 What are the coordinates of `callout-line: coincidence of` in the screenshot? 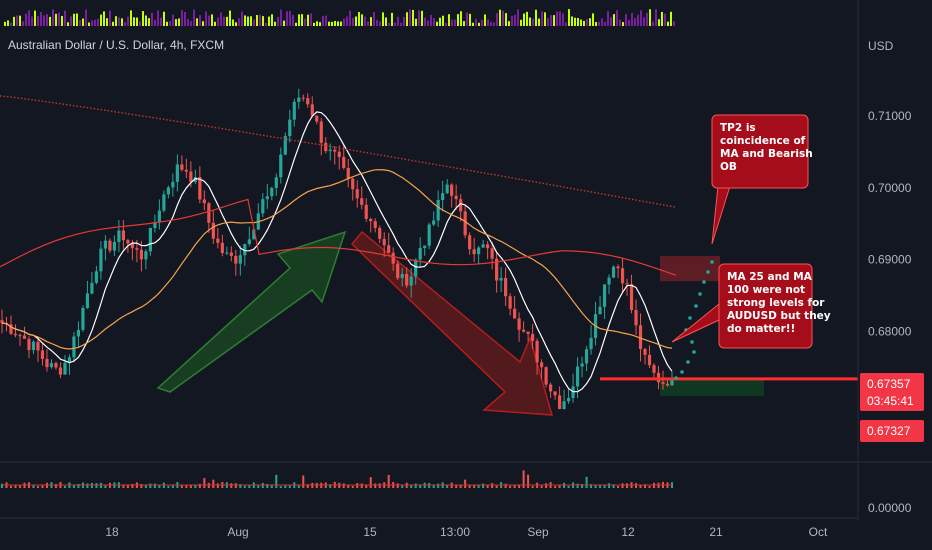 It's located at (763, 141).